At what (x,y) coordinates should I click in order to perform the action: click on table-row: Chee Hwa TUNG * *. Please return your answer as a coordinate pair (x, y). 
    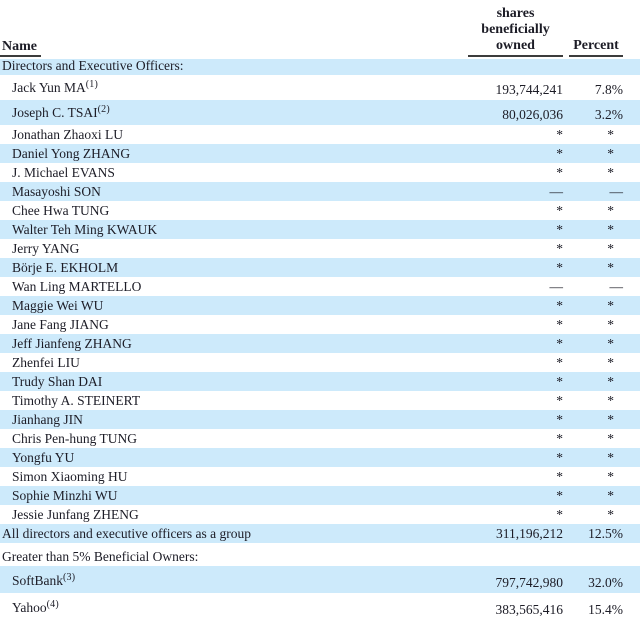
    Looking at the image, I should click on (320, 210).